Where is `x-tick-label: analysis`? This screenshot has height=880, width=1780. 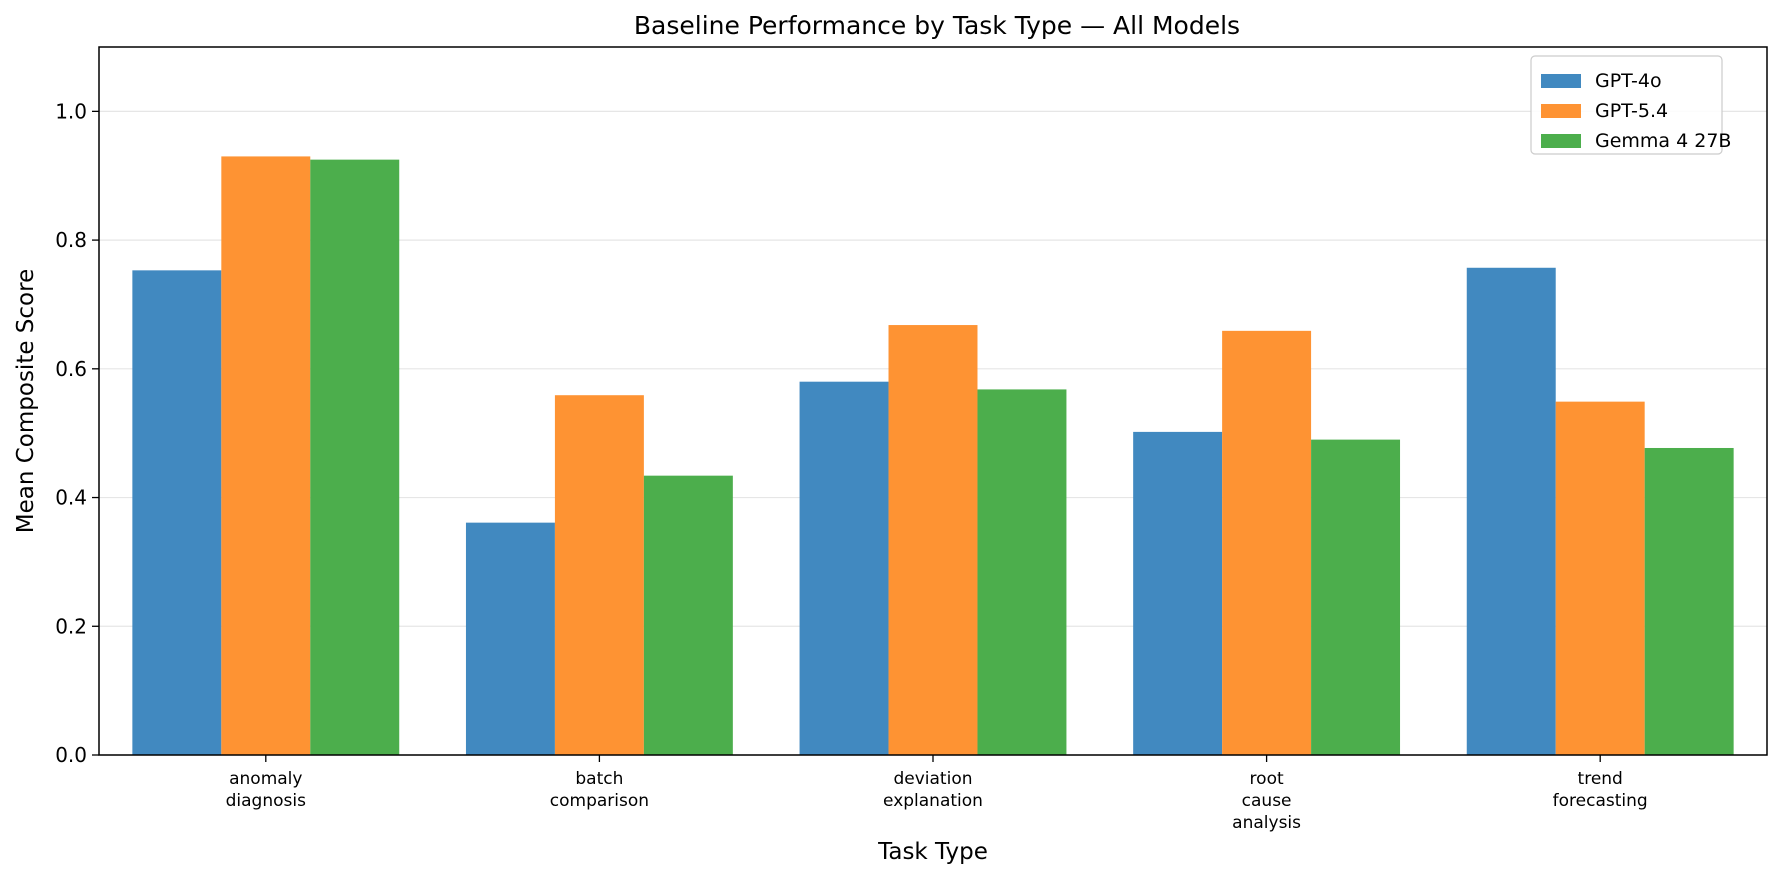 x-tick-label: analysis is located at coordinates (1266, 823).